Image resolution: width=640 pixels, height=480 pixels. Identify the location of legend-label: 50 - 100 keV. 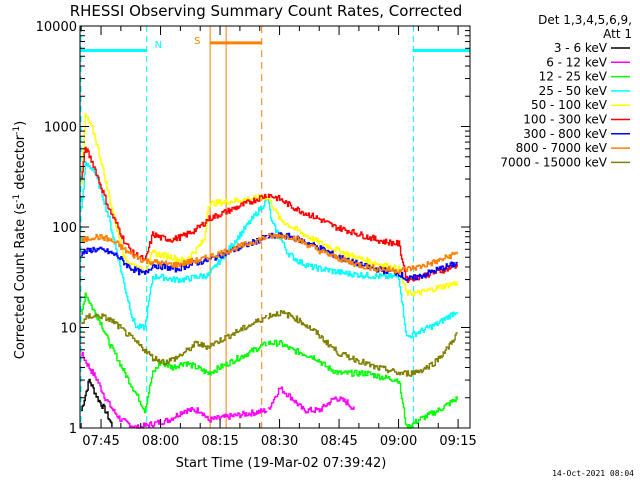
(569, 105).